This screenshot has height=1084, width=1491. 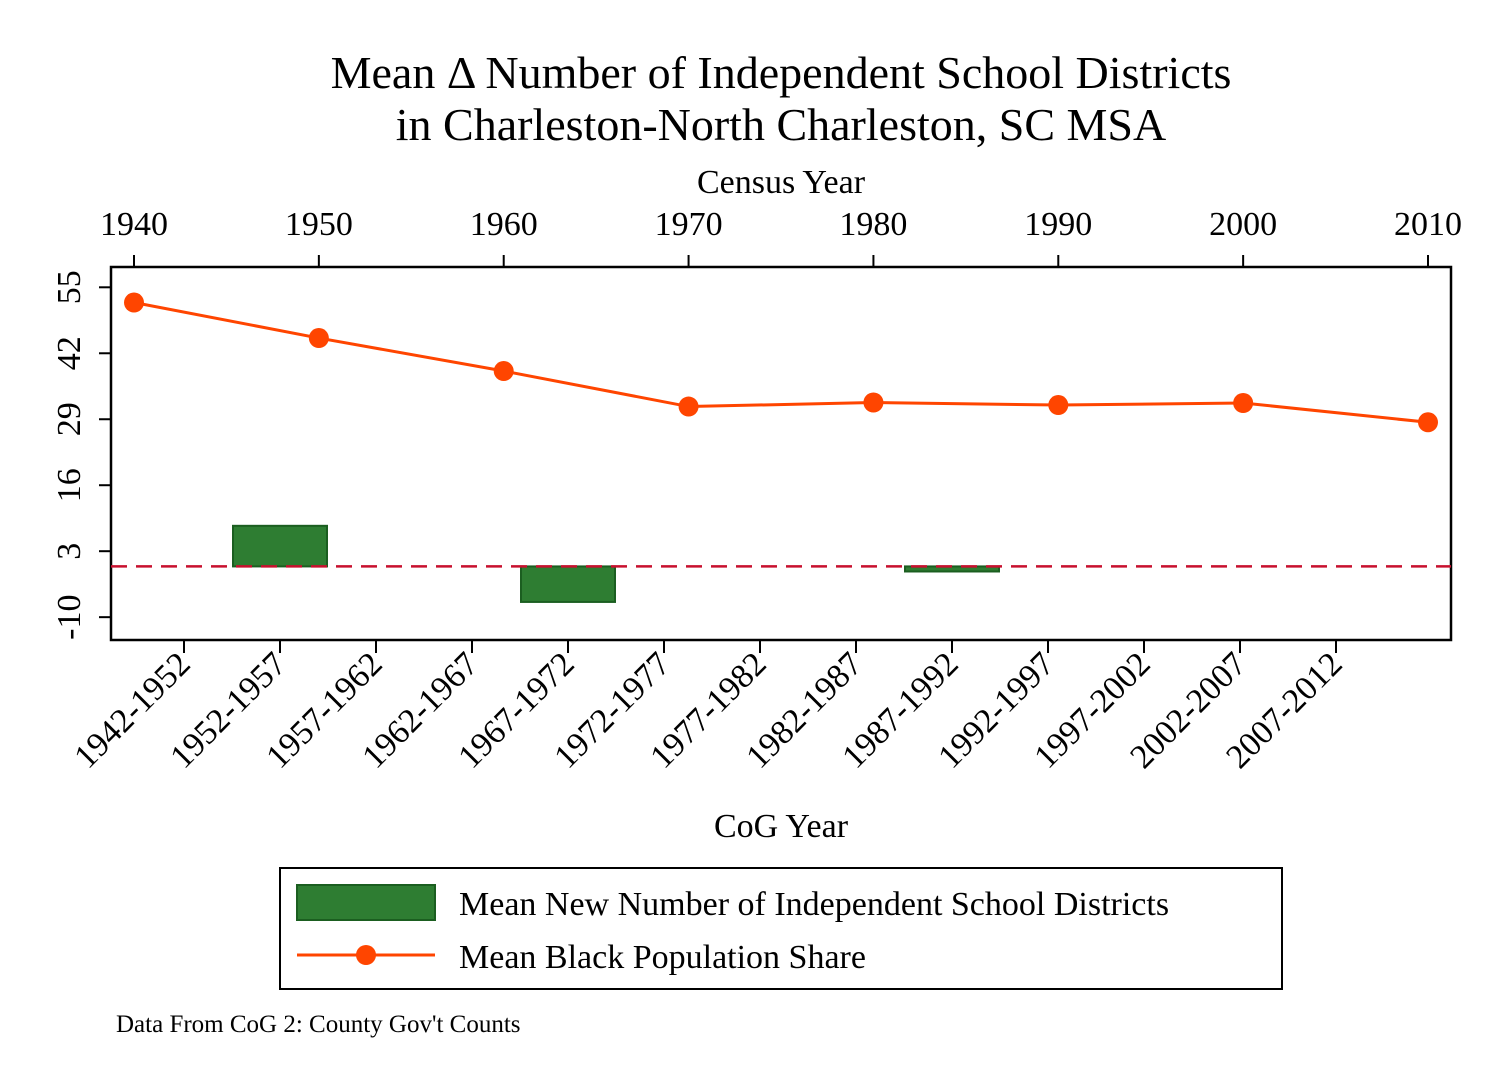 I want to click on y-axis-ticks: 55 42 29 16 3 -10, so click(x=81, y=455).